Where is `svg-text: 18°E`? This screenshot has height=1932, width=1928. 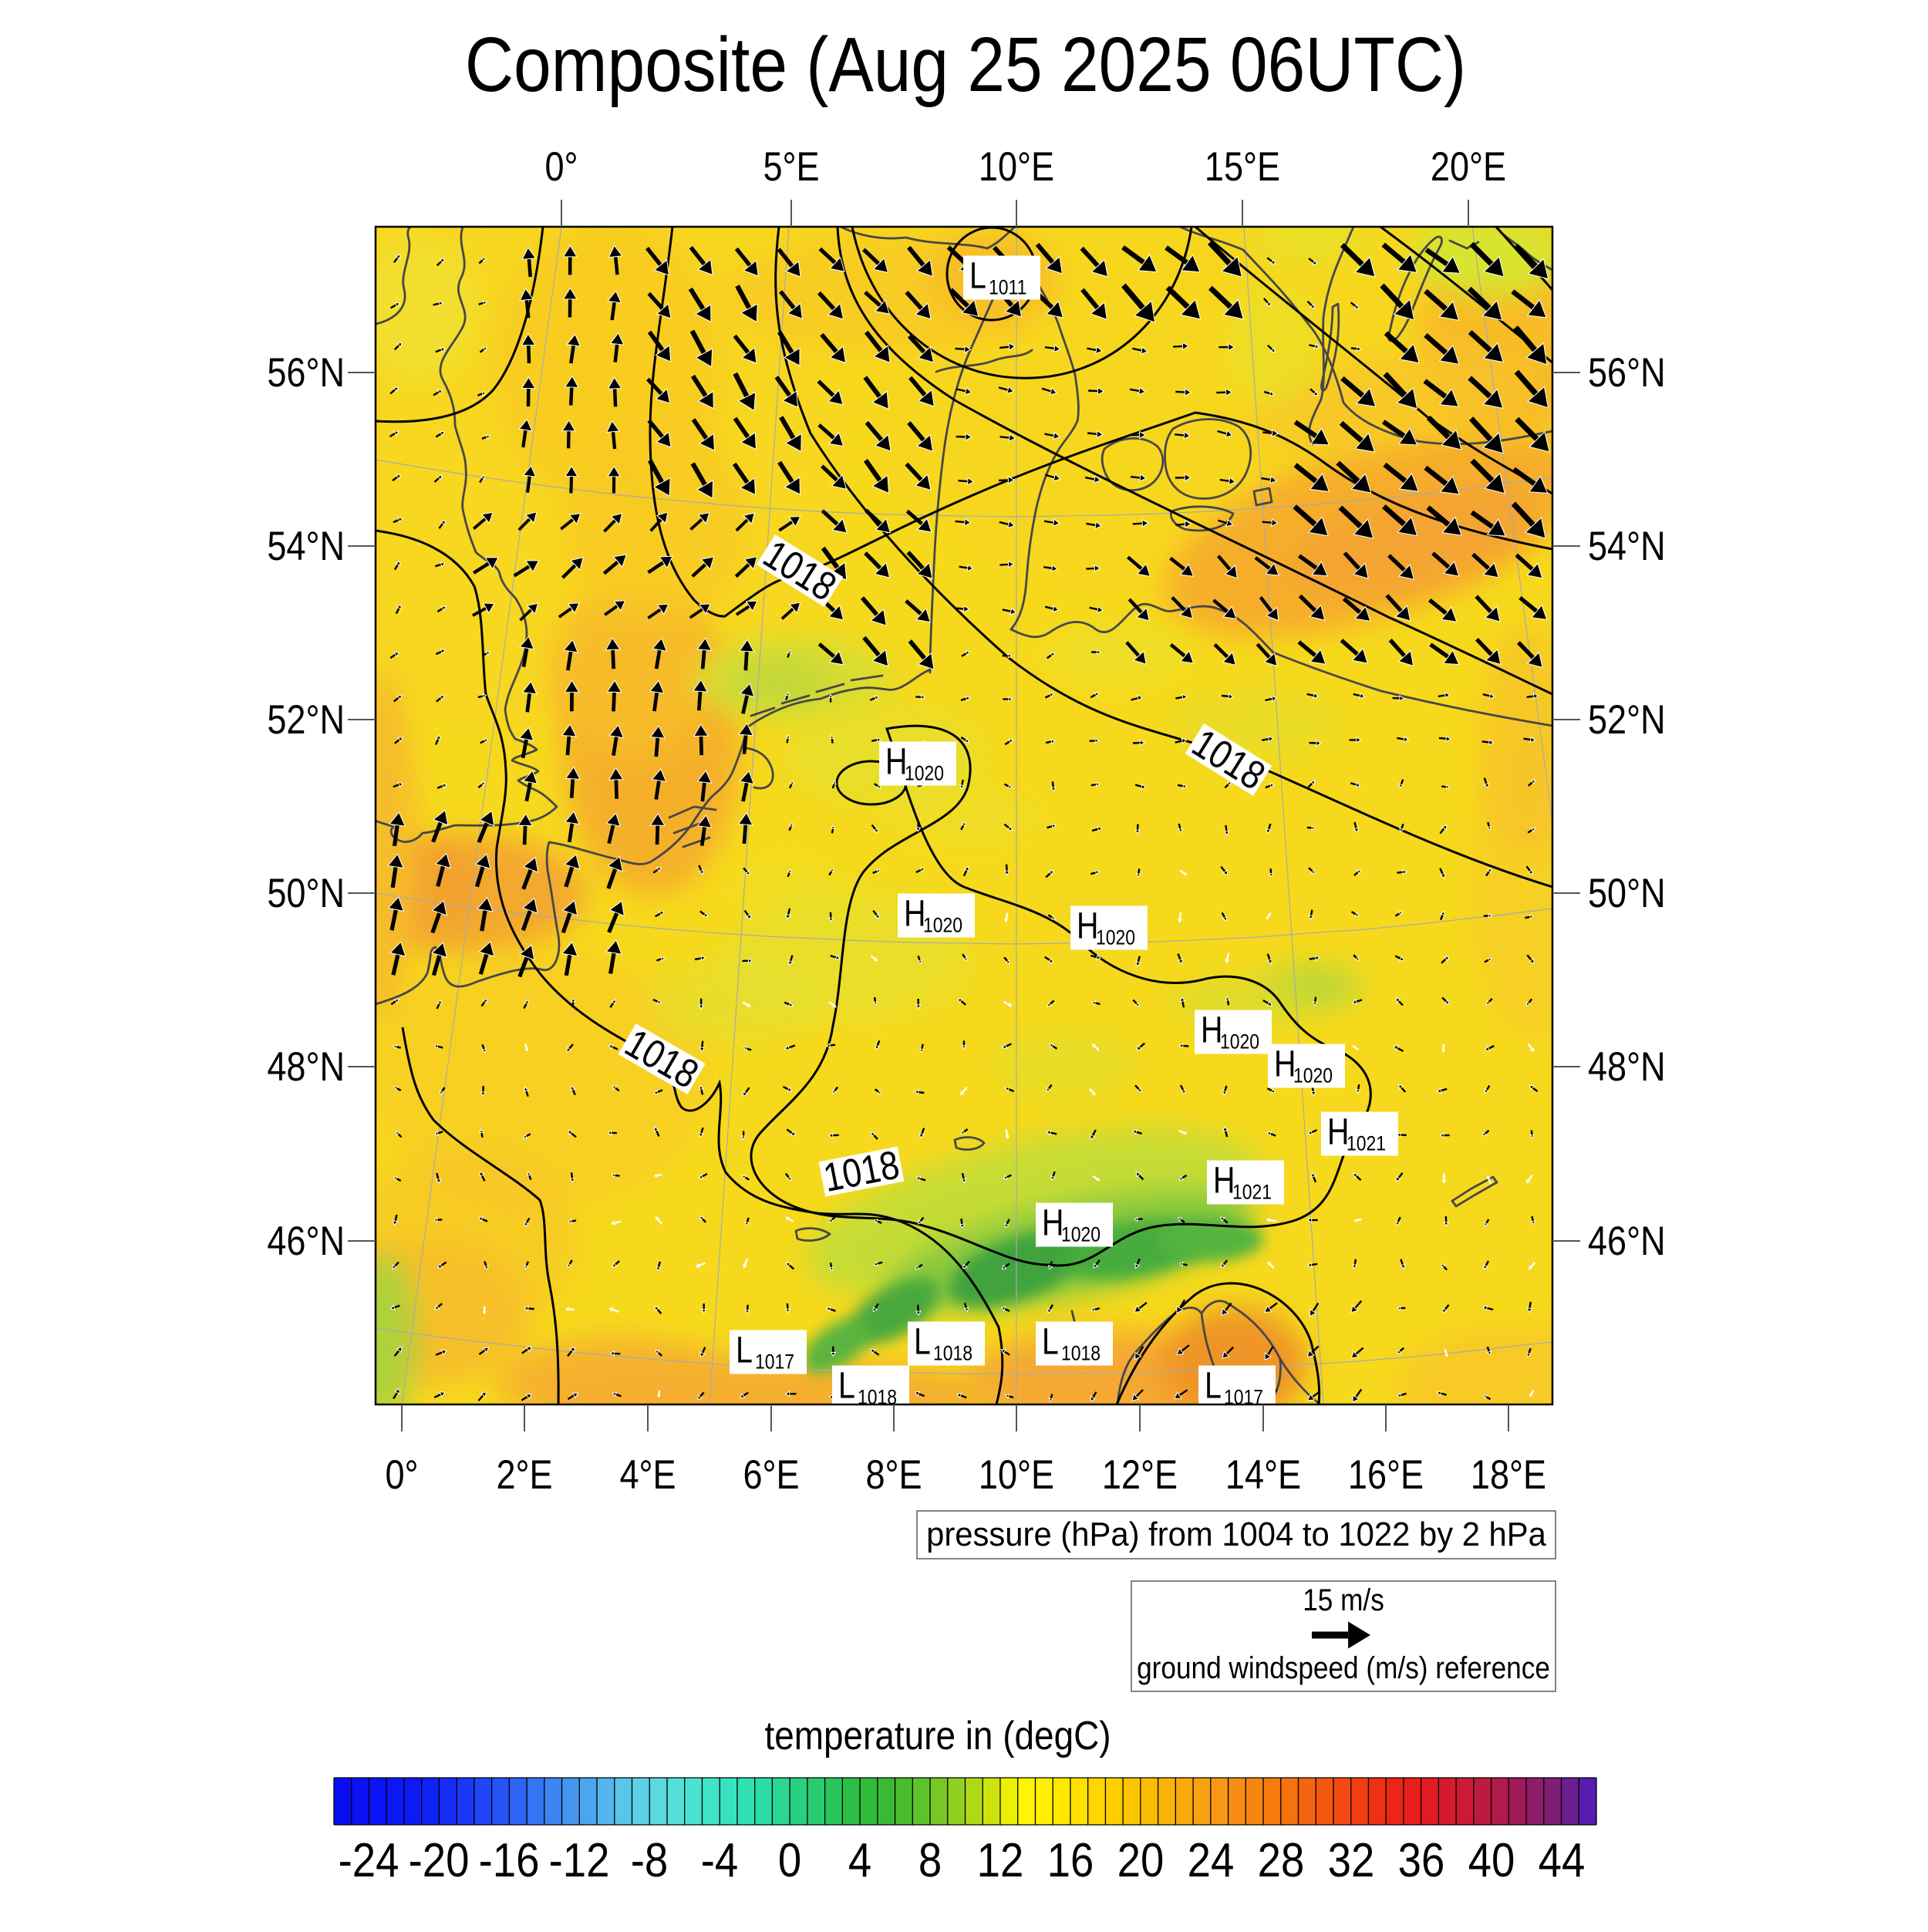 svg-text: 18°E is located at coordinates (1509, 1475).